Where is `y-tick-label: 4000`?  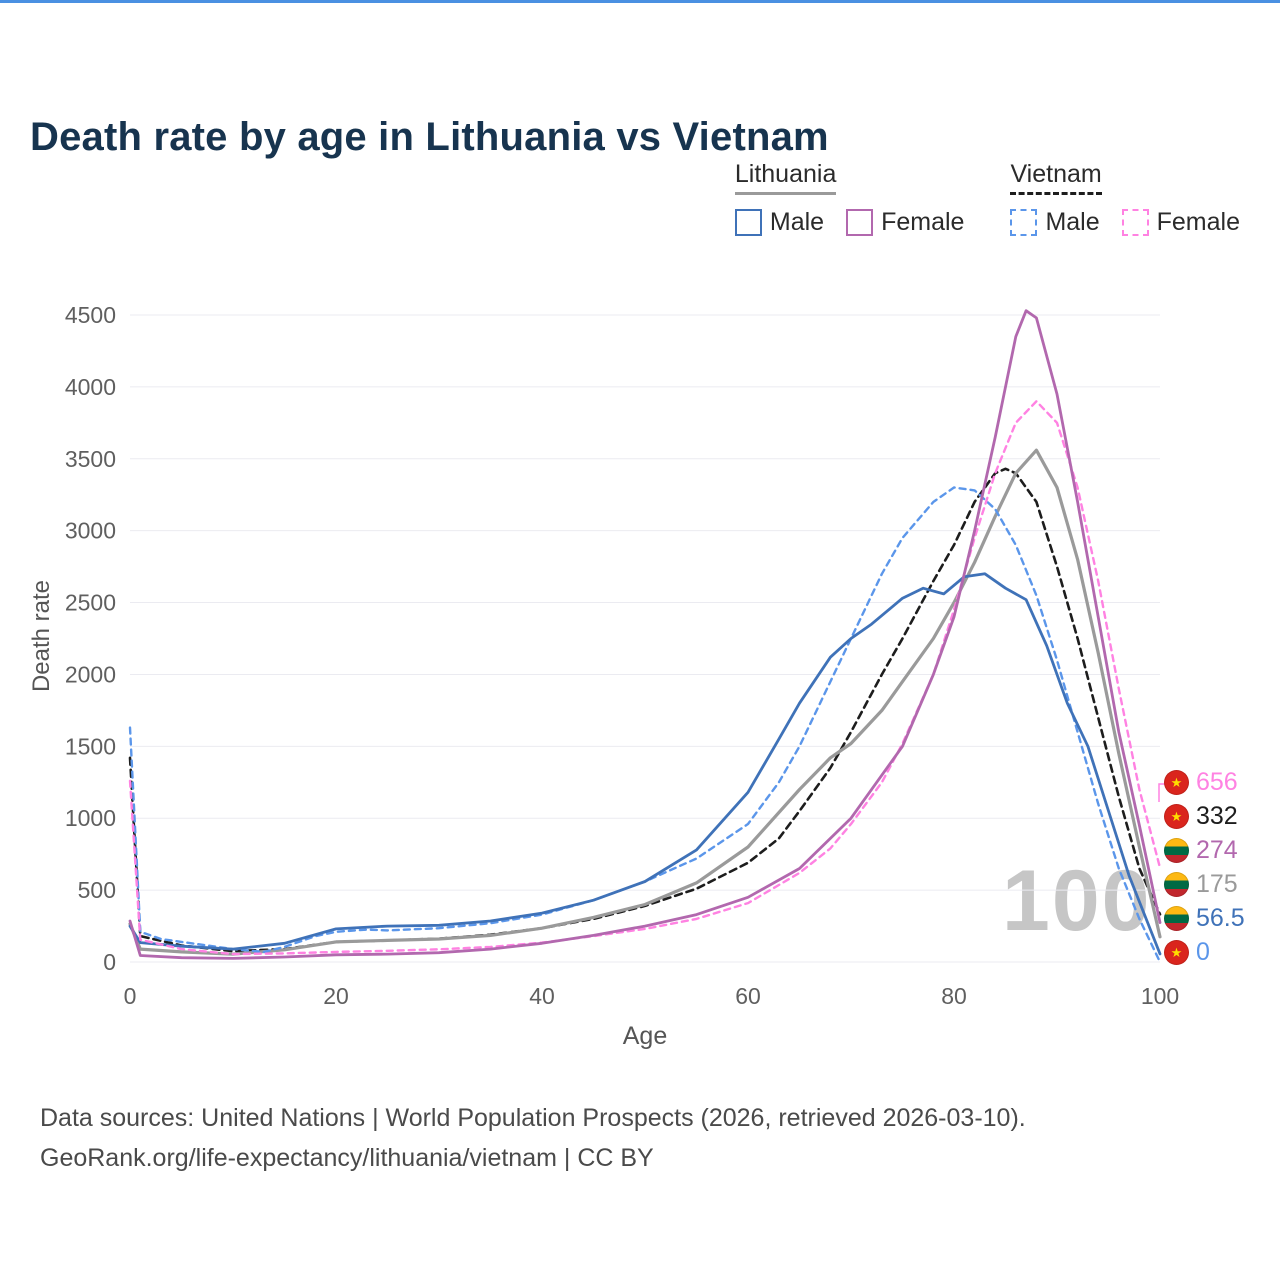 y-tick-label: 4000 is located at coordinates (90, 387).